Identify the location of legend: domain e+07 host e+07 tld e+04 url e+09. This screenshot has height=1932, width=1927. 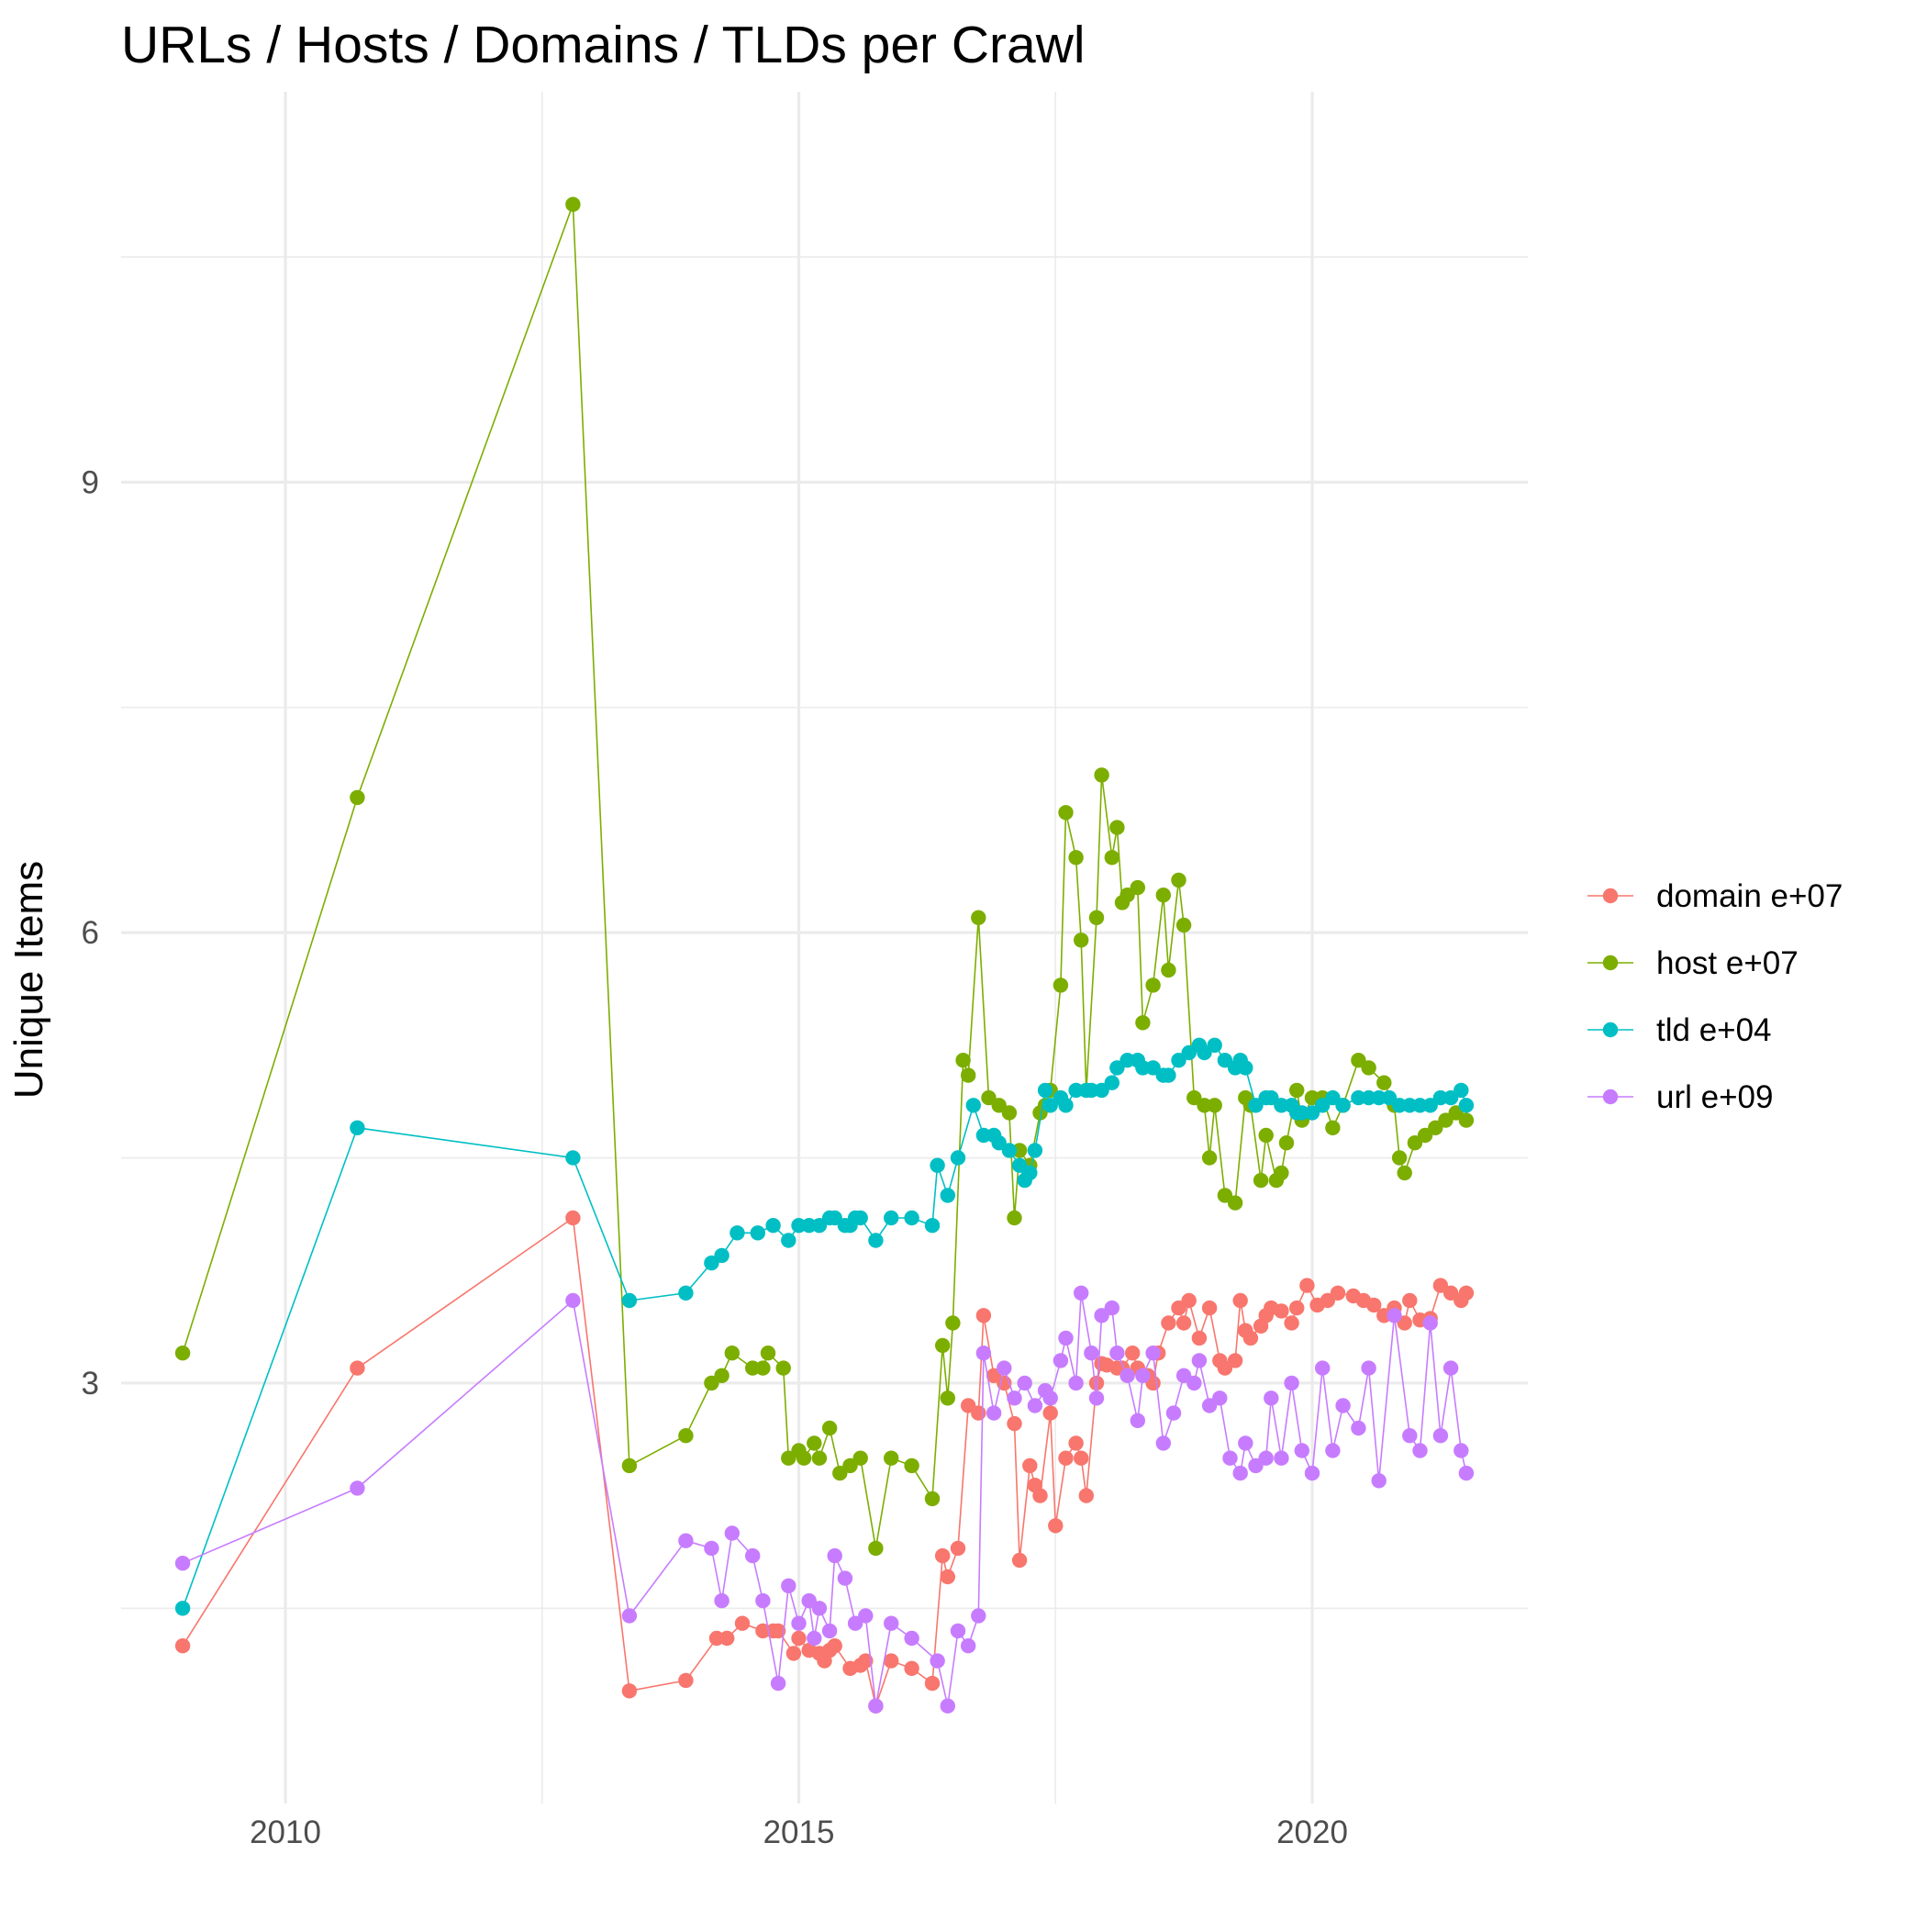
(1715, 996).